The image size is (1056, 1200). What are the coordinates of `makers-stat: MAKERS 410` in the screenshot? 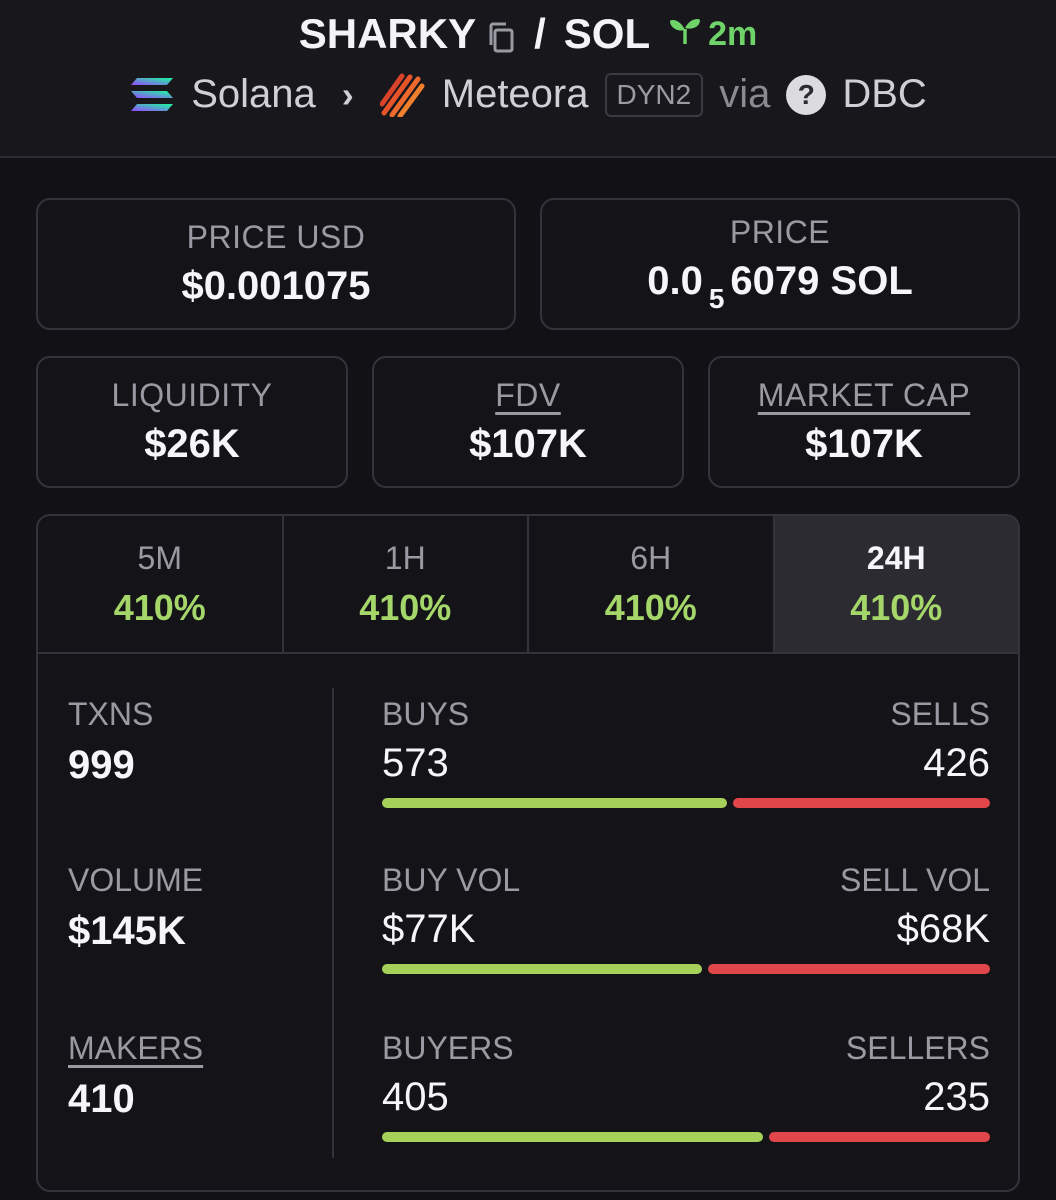 It's located at (135, 1076).